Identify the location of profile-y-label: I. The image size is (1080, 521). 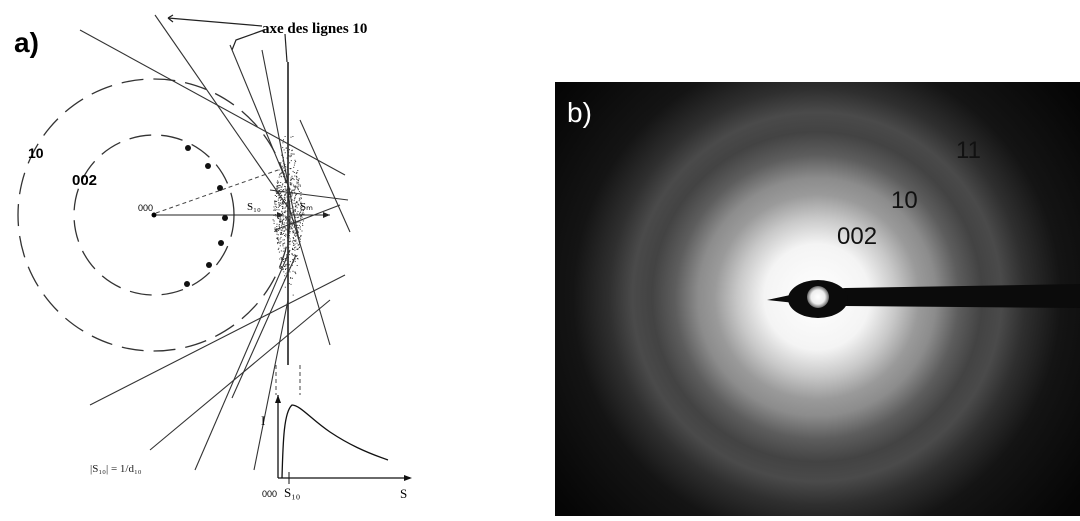
(263, 420).